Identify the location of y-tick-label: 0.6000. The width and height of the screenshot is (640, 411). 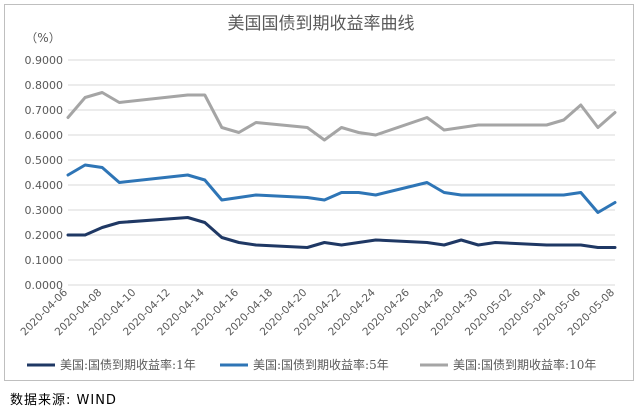
(44, 135).